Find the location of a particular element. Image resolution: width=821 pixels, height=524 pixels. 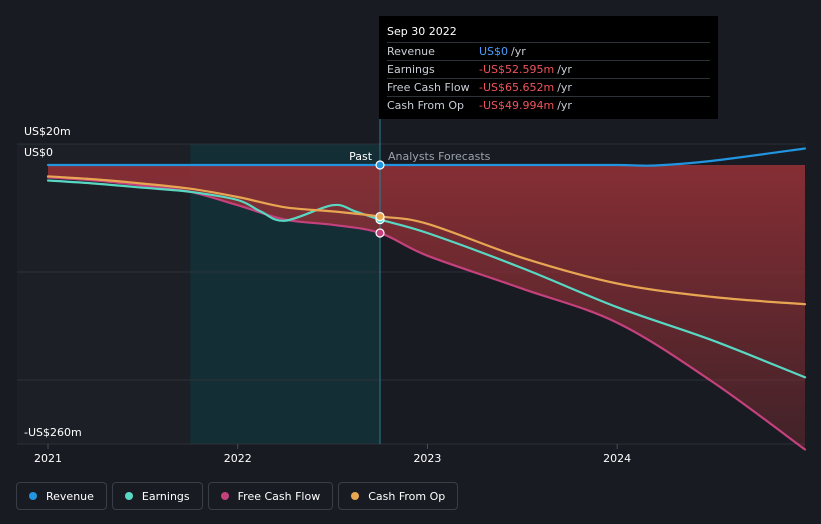

tooltip-label: Cash From Op is located at coordinates (426, 105).